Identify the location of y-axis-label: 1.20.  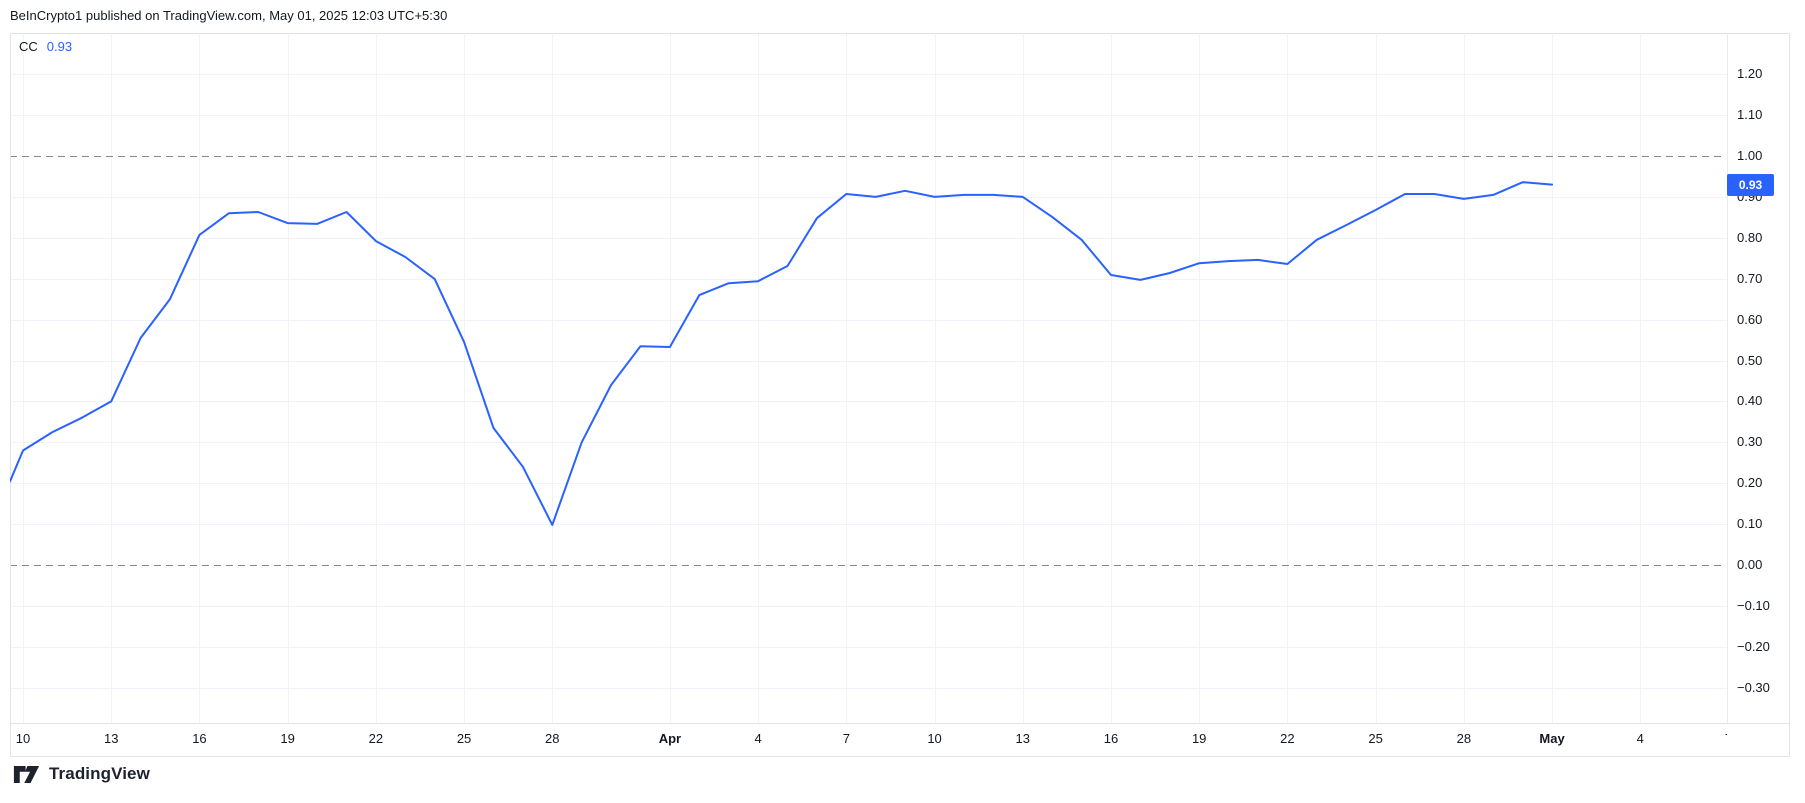
(1750, 74).